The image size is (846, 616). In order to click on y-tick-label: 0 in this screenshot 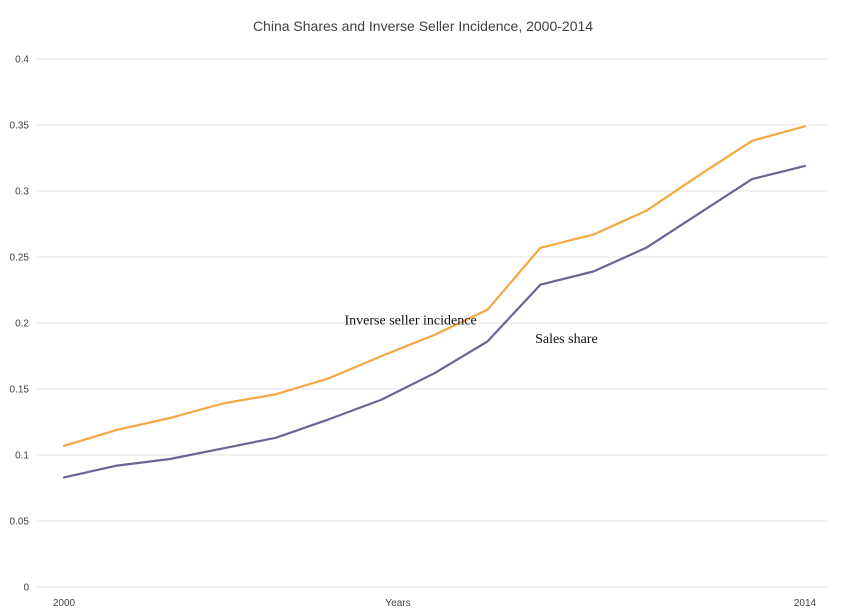, I will do `click(26, 588)`.